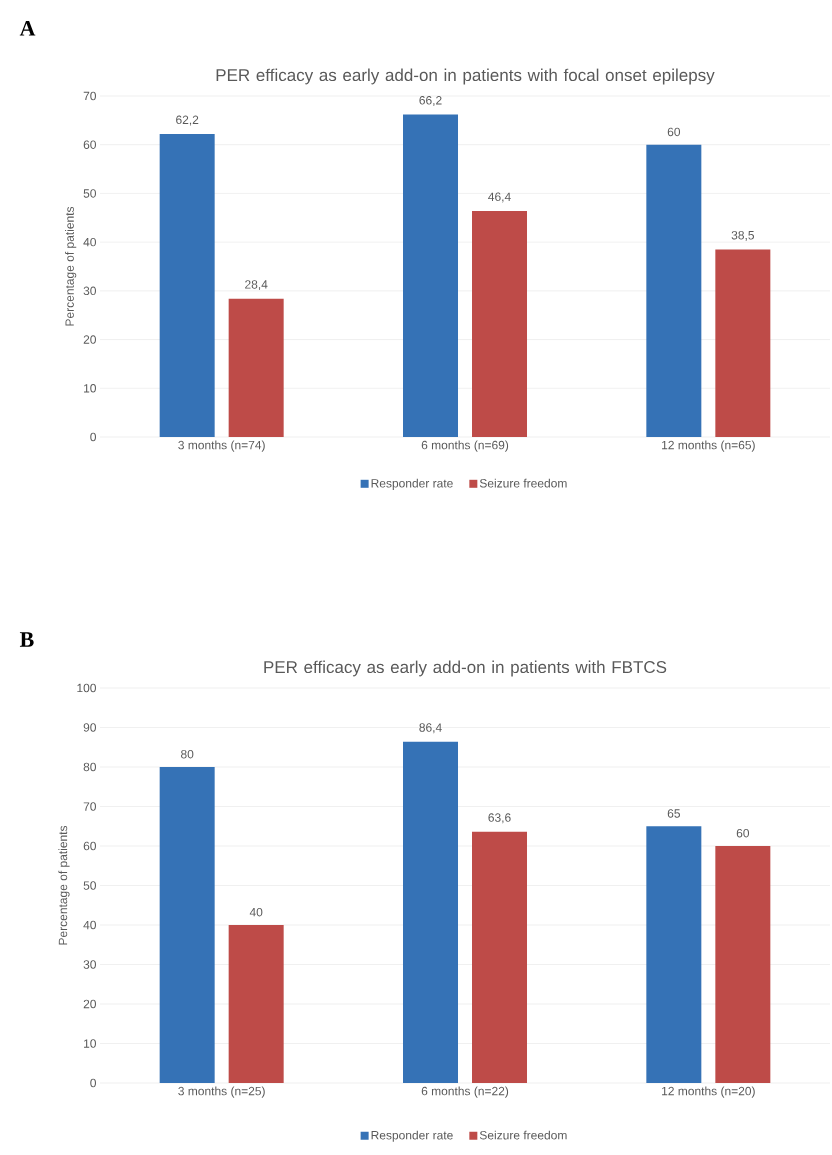 This screenshot has height=1155, width=832. Describe the element at coordinates (256, 912) in the screenshot. I see `data-label: 40` at that location.